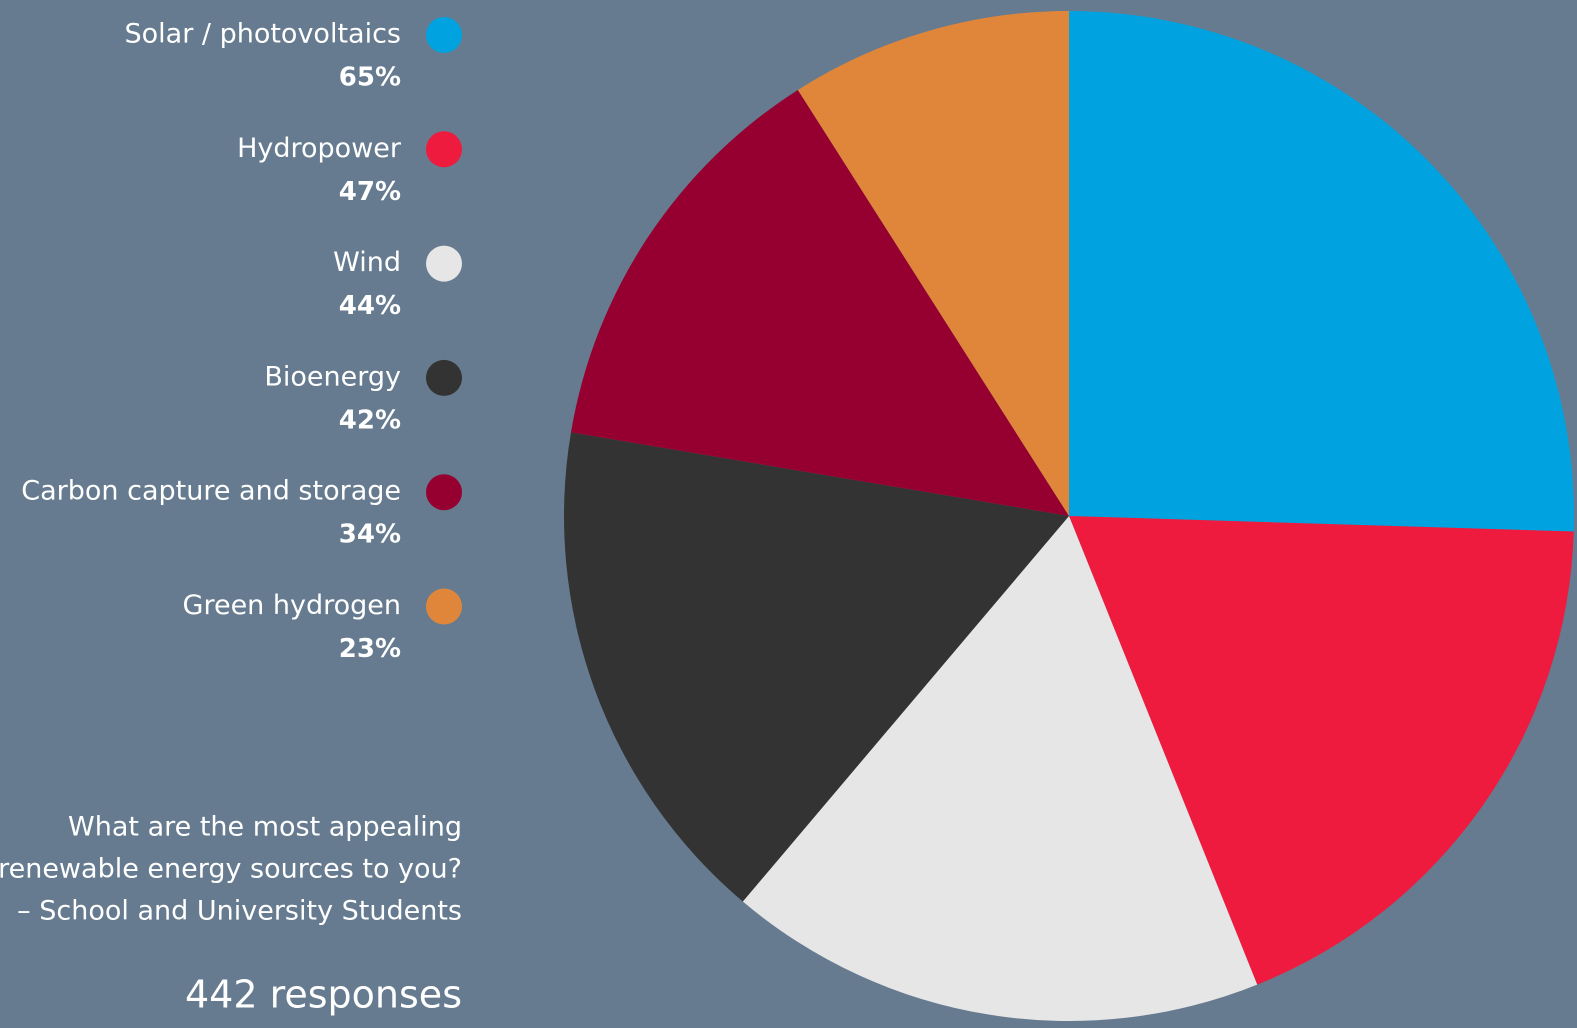 This screenshot has height=1028, width=1577. Describe the element at coordinates (370, 192) in the screenshot. I see `legend-value: 47%` at that location.